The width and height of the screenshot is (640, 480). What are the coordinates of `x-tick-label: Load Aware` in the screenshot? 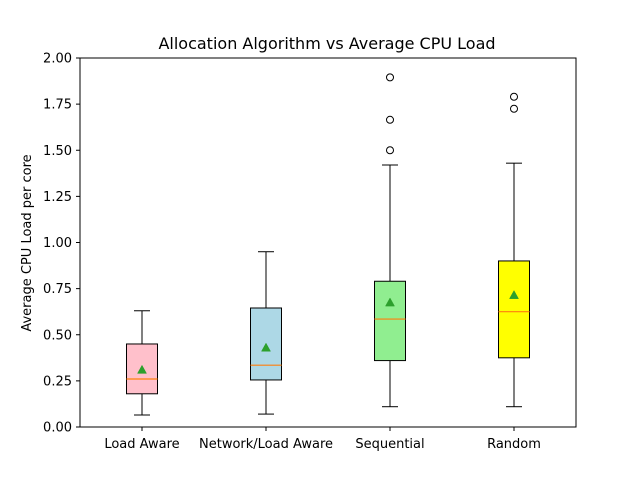 It's located at (141, 444).